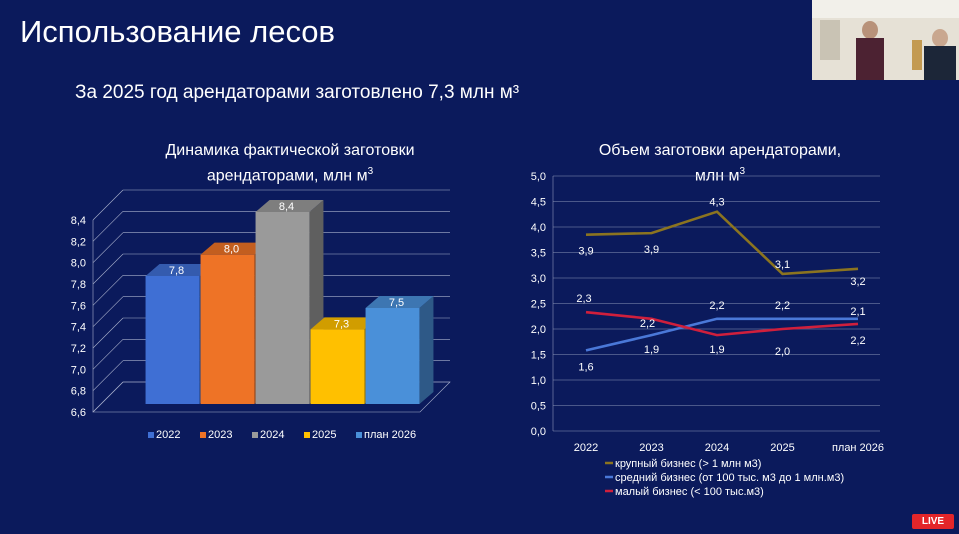 Image resolution: width=959 pixels, height=534 pixels. What do you see at coordinates (689, 492) in the screenshot?
I see `line-legend-label: малый бизнес (< 100 тыс.м3)` at bounding box center [689, 492].